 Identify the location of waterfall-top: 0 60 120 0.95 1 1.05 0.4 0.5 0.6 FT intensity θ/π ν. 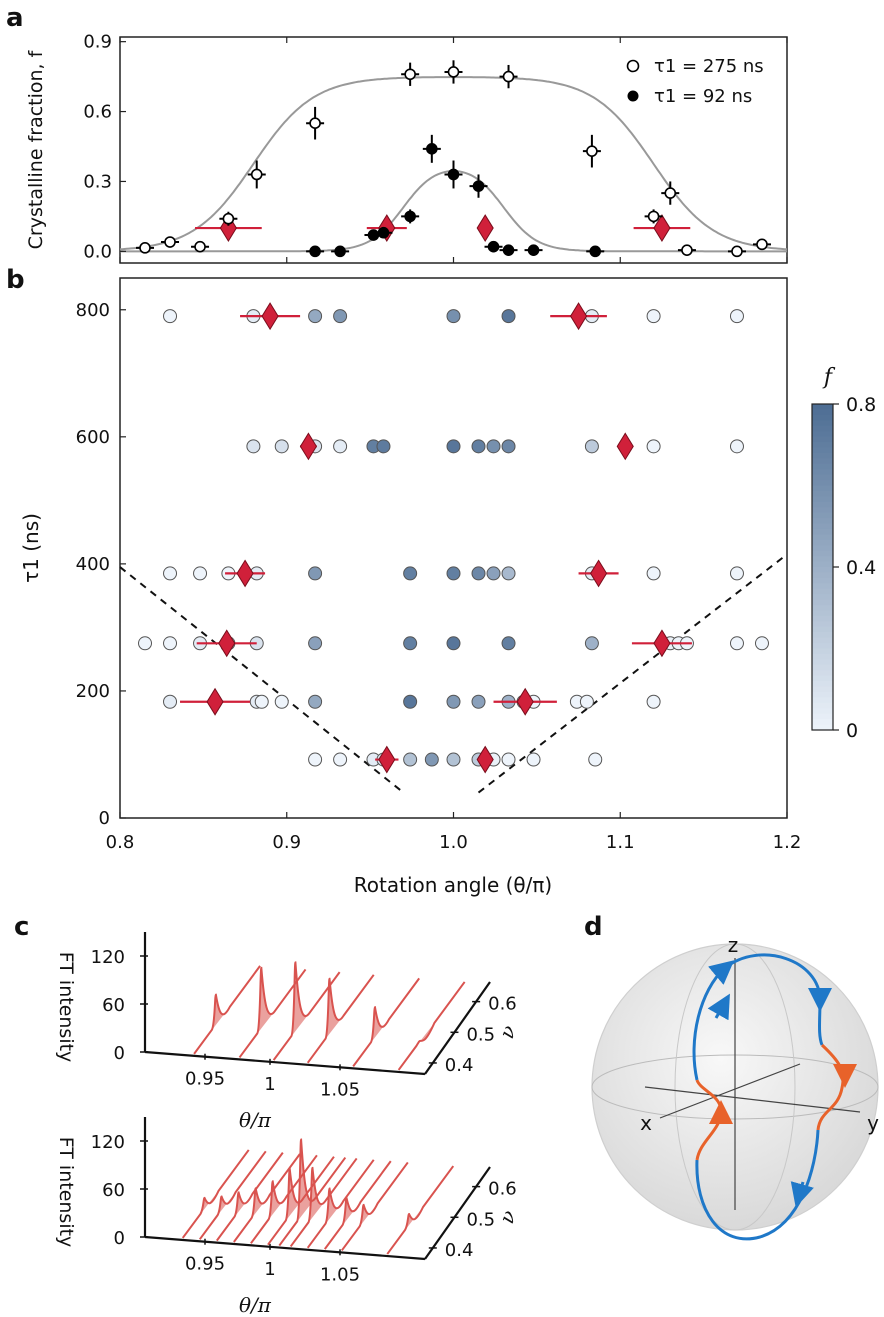
(288, 1032).